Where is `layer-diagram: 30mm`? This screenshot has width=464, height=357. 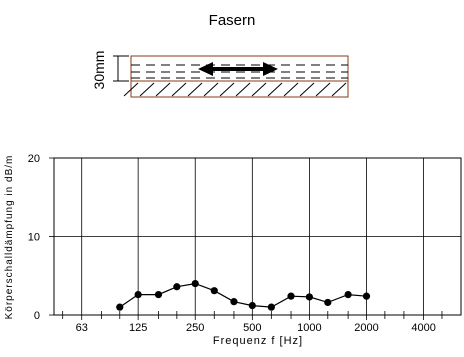 layer-diagram: 30mm is located at coordinates (220, 74).